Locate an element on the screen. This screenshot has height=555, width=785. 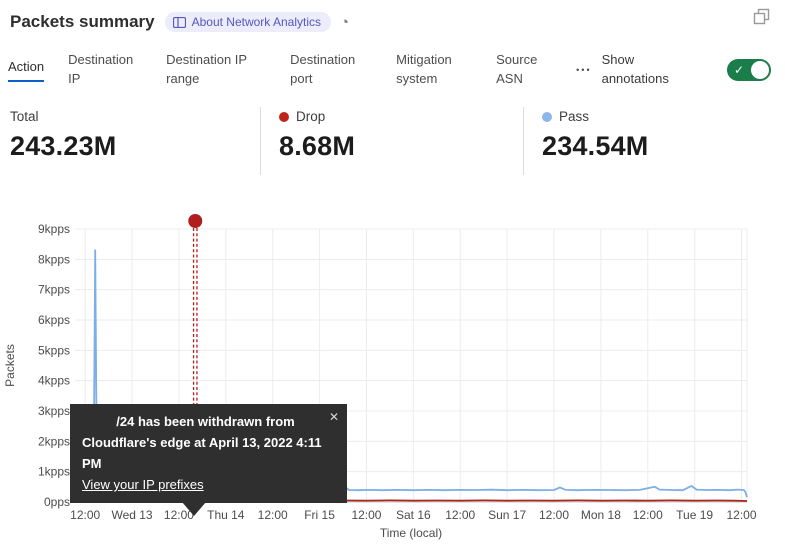
summary-stats: Total 243.23M Drop 8.68M Pass 234.54M is located at coordinates (392, 141).